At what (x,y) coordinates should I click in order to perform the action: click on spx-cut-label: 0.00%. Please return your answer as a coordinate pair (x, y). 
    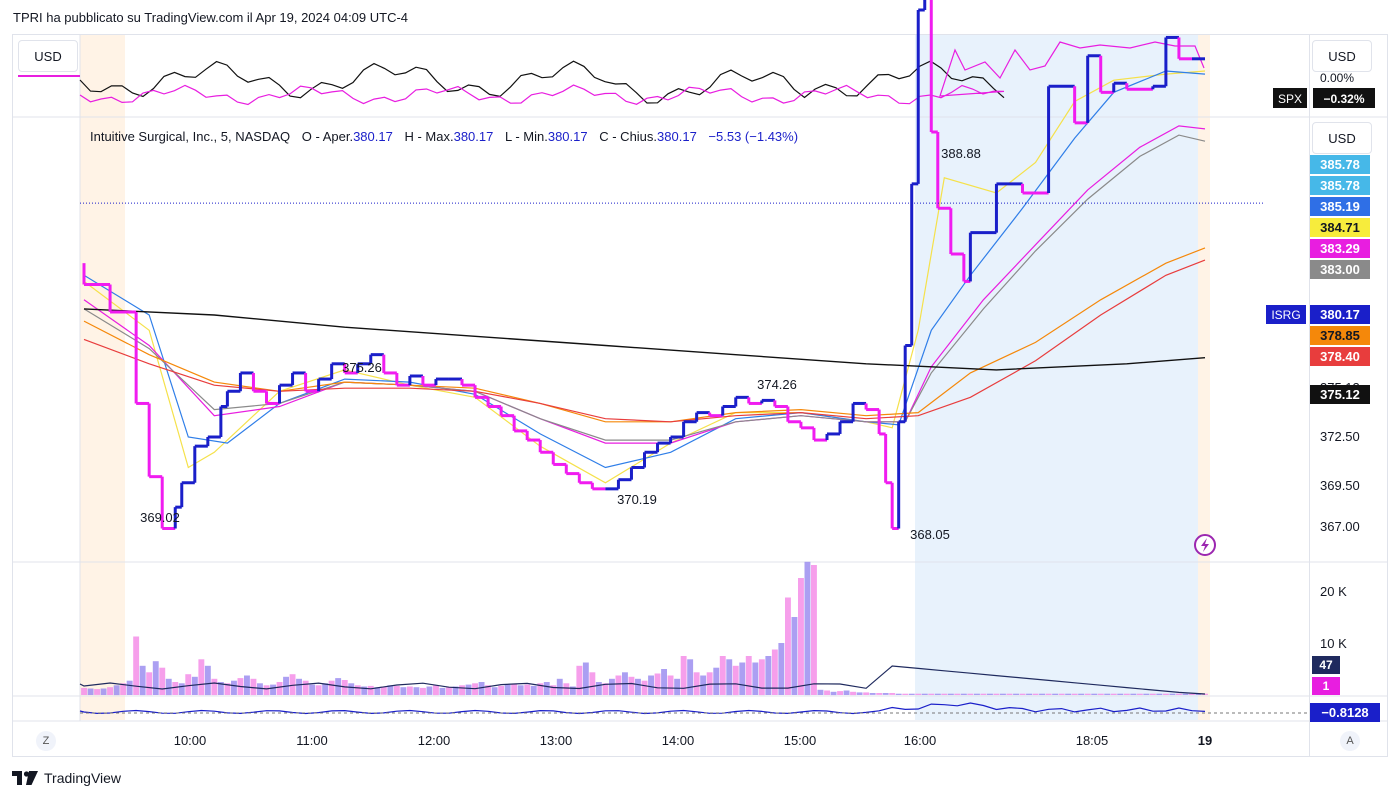
    Looking at the image, I should click on (1337, 78).